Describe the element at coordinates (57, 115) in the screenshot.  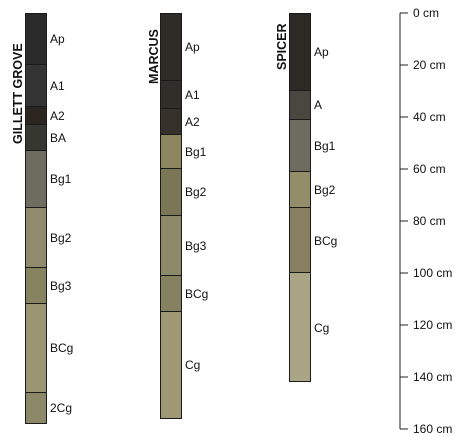
I see `horizon-label-gillett-grove-a2: A2` at that location.